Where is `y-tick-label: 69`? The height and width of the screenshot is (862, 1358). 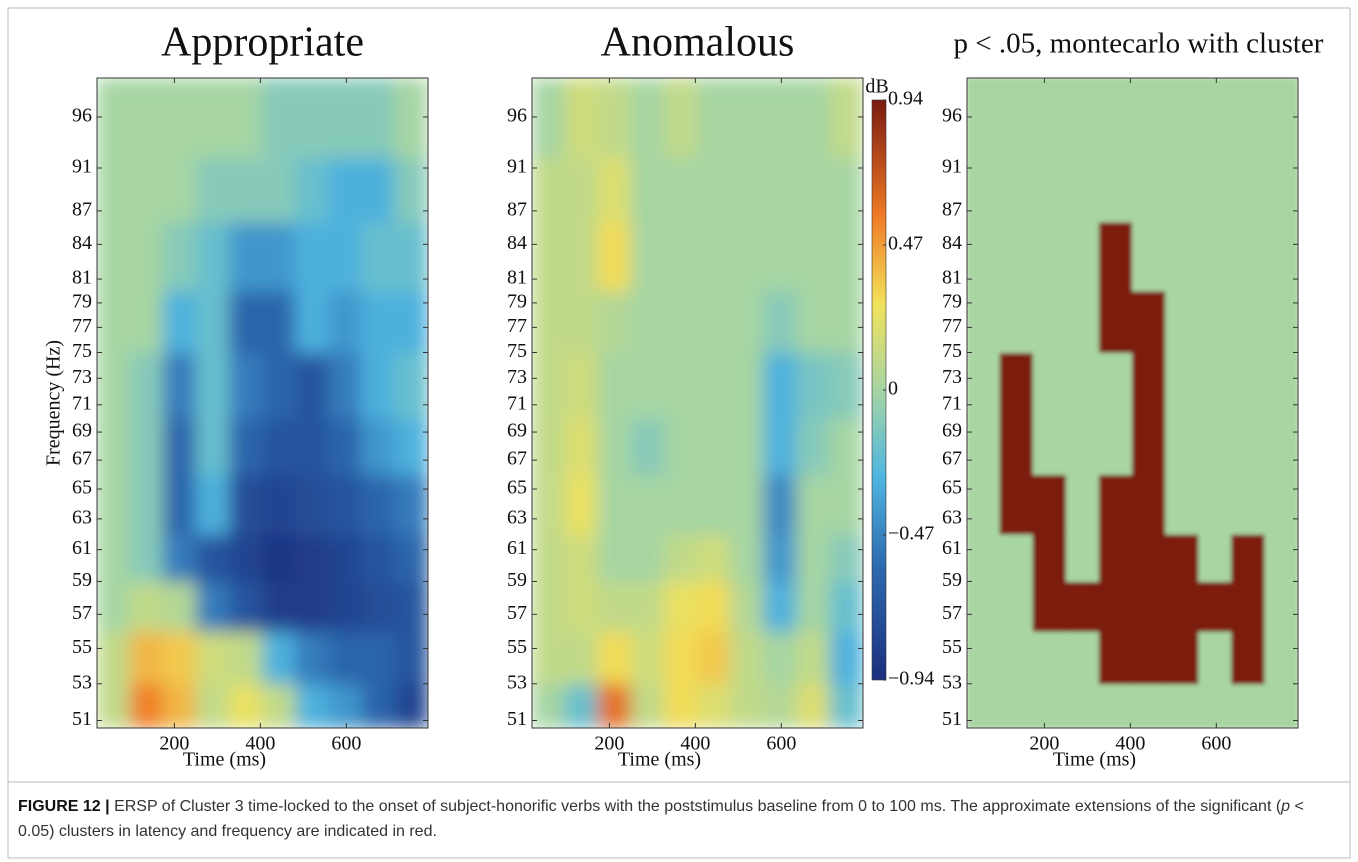 y-tick-label: 69 is located at coordinates (82, 431).